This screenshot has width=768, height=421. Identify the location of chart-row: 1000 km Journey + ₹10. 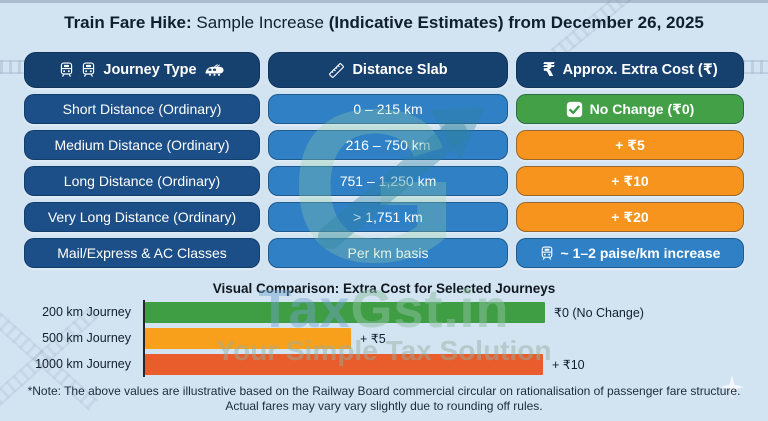
(384, 364).